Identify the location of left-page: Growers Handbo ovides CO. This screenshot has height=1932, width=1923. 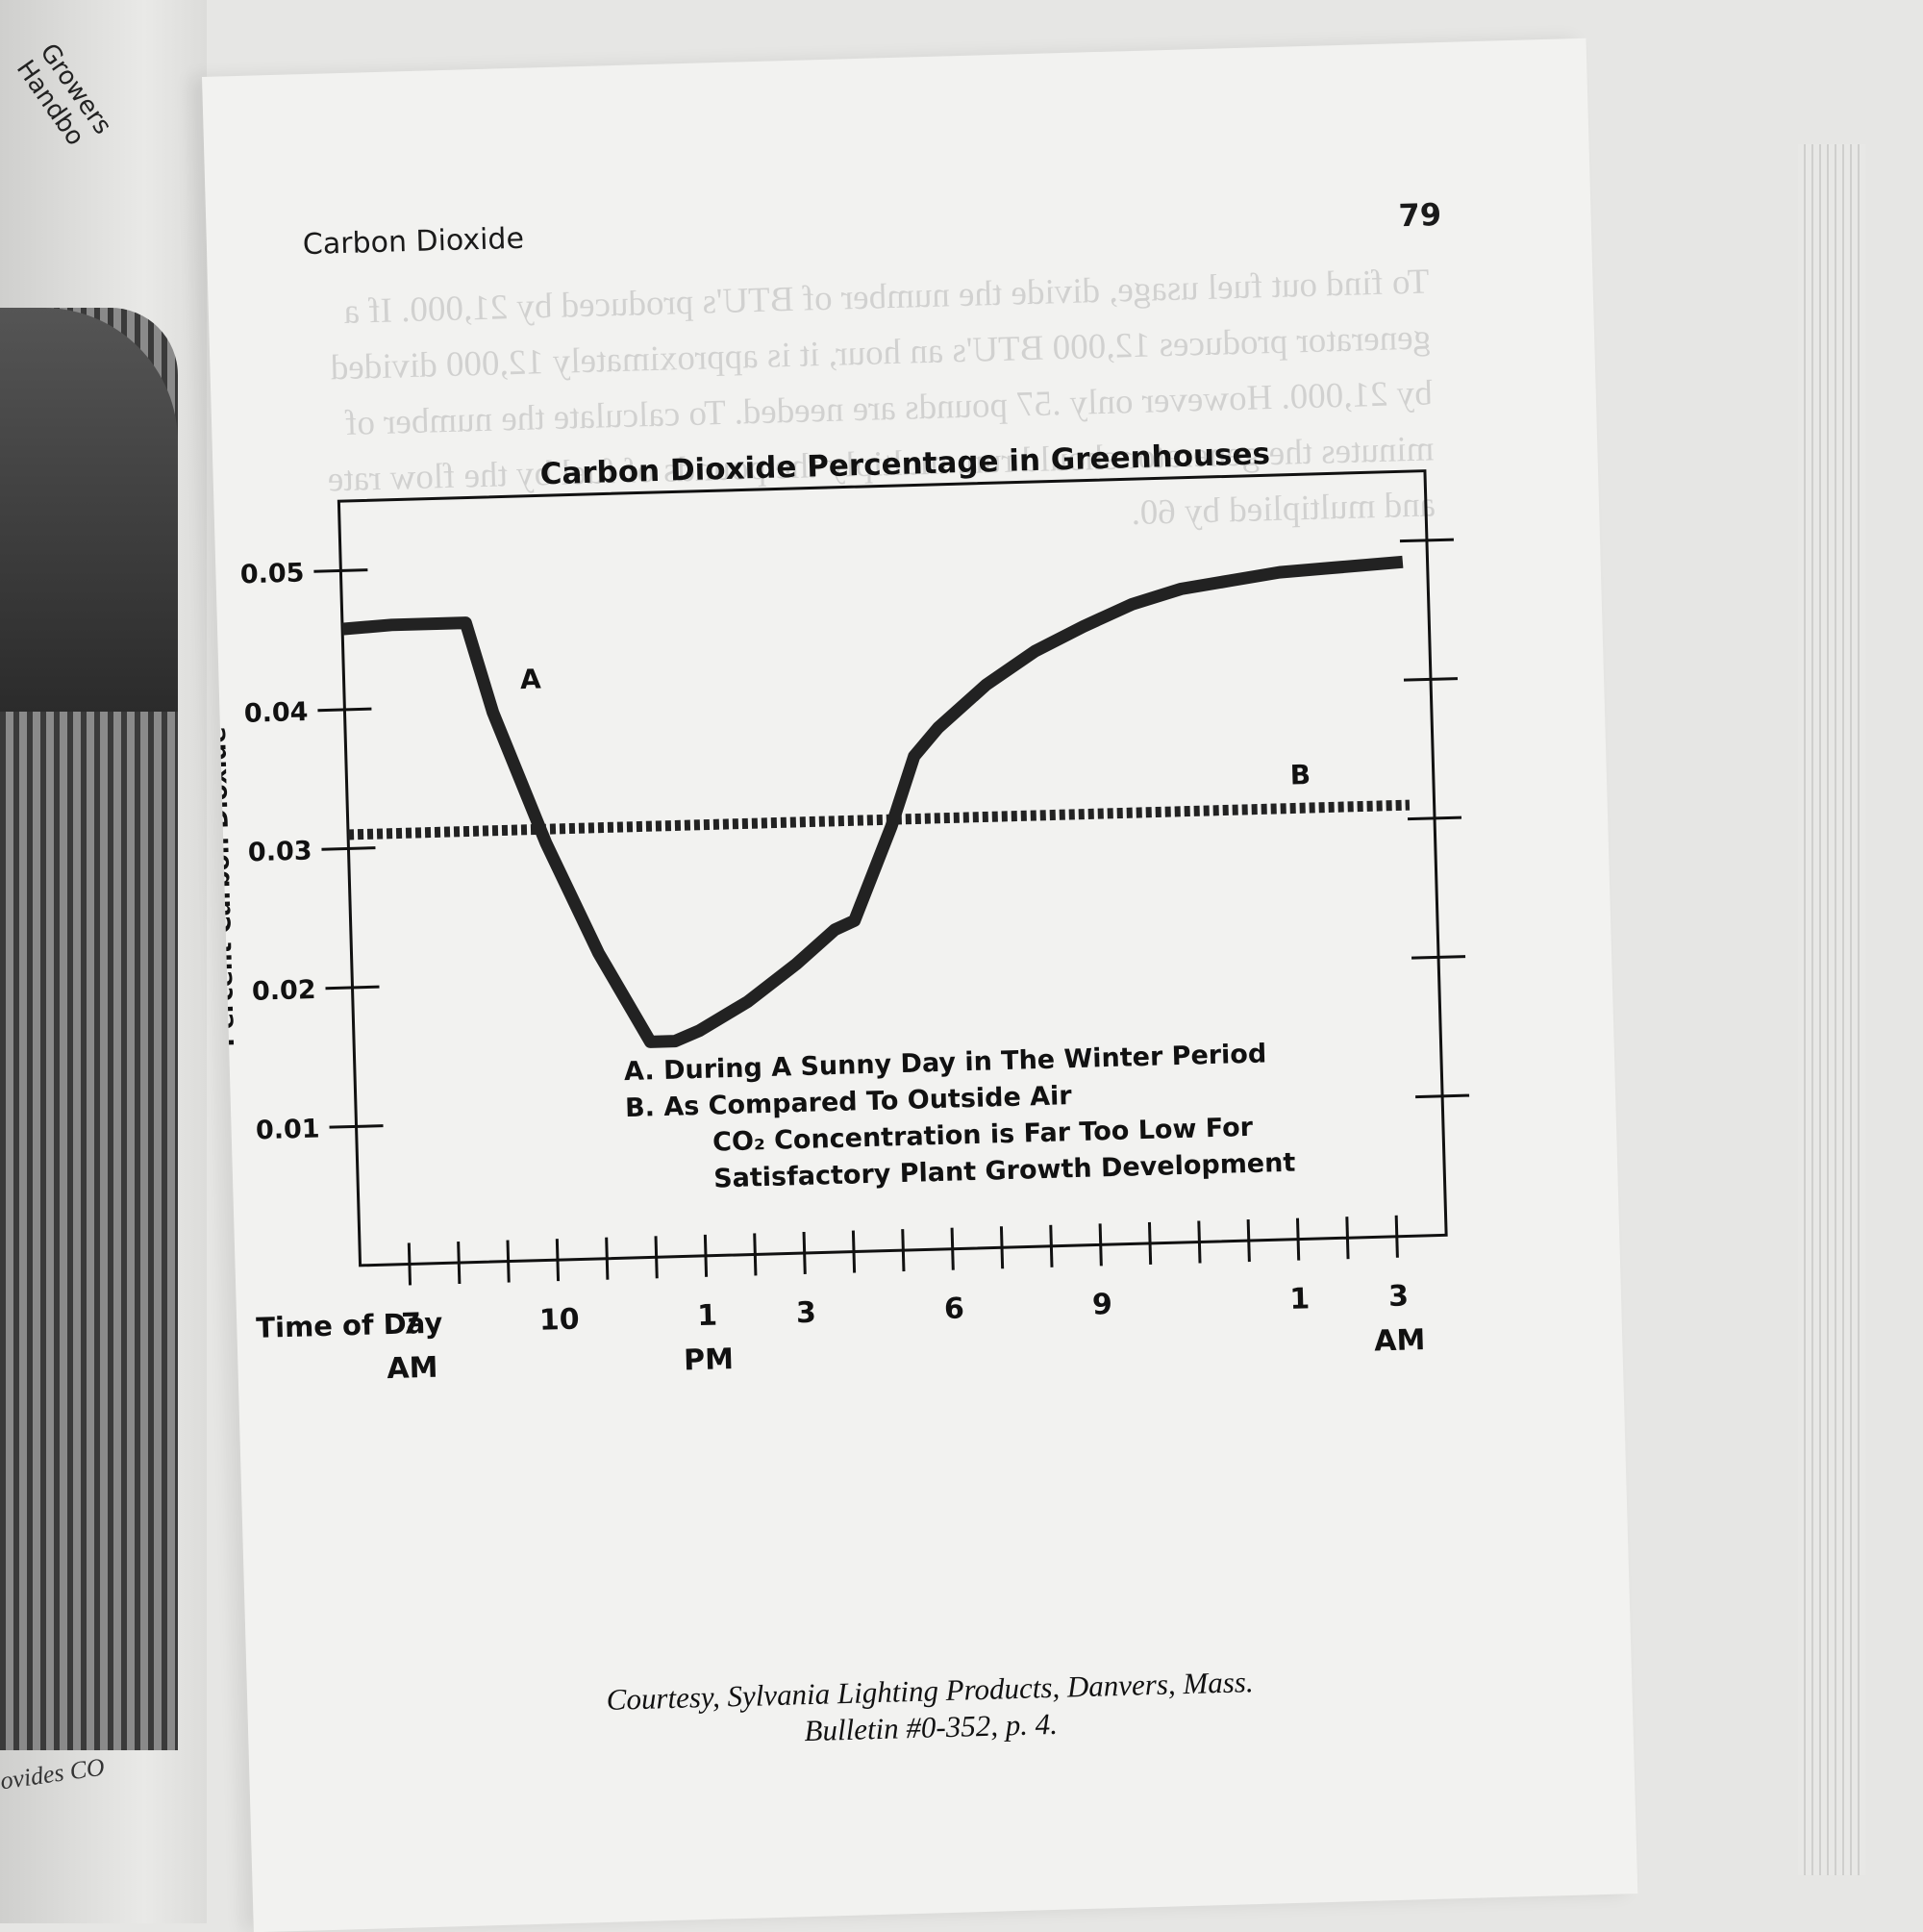
(103, 961).